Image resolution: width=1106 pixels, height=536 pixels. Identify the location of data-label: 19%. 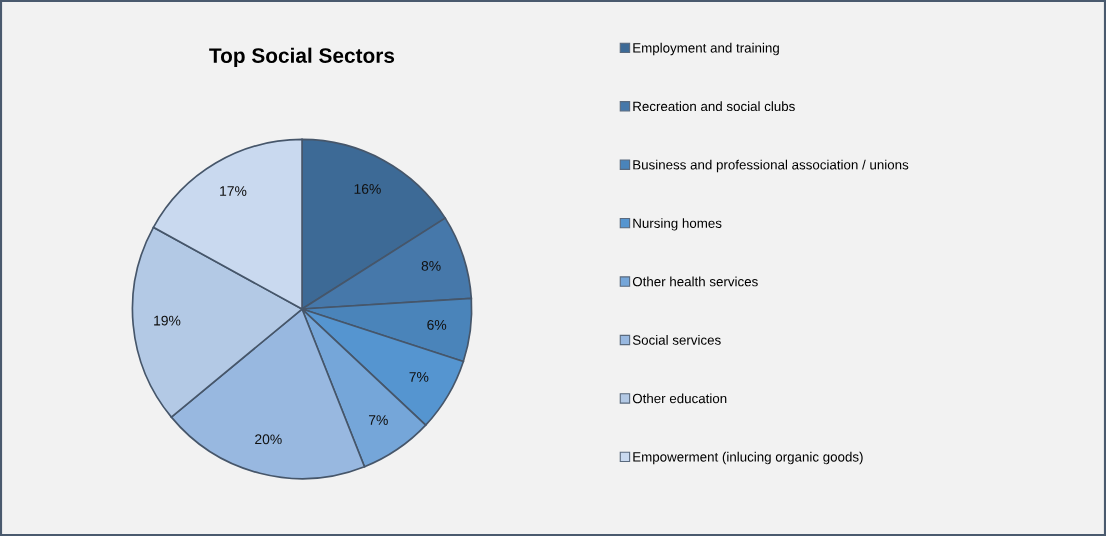
(167, 320).